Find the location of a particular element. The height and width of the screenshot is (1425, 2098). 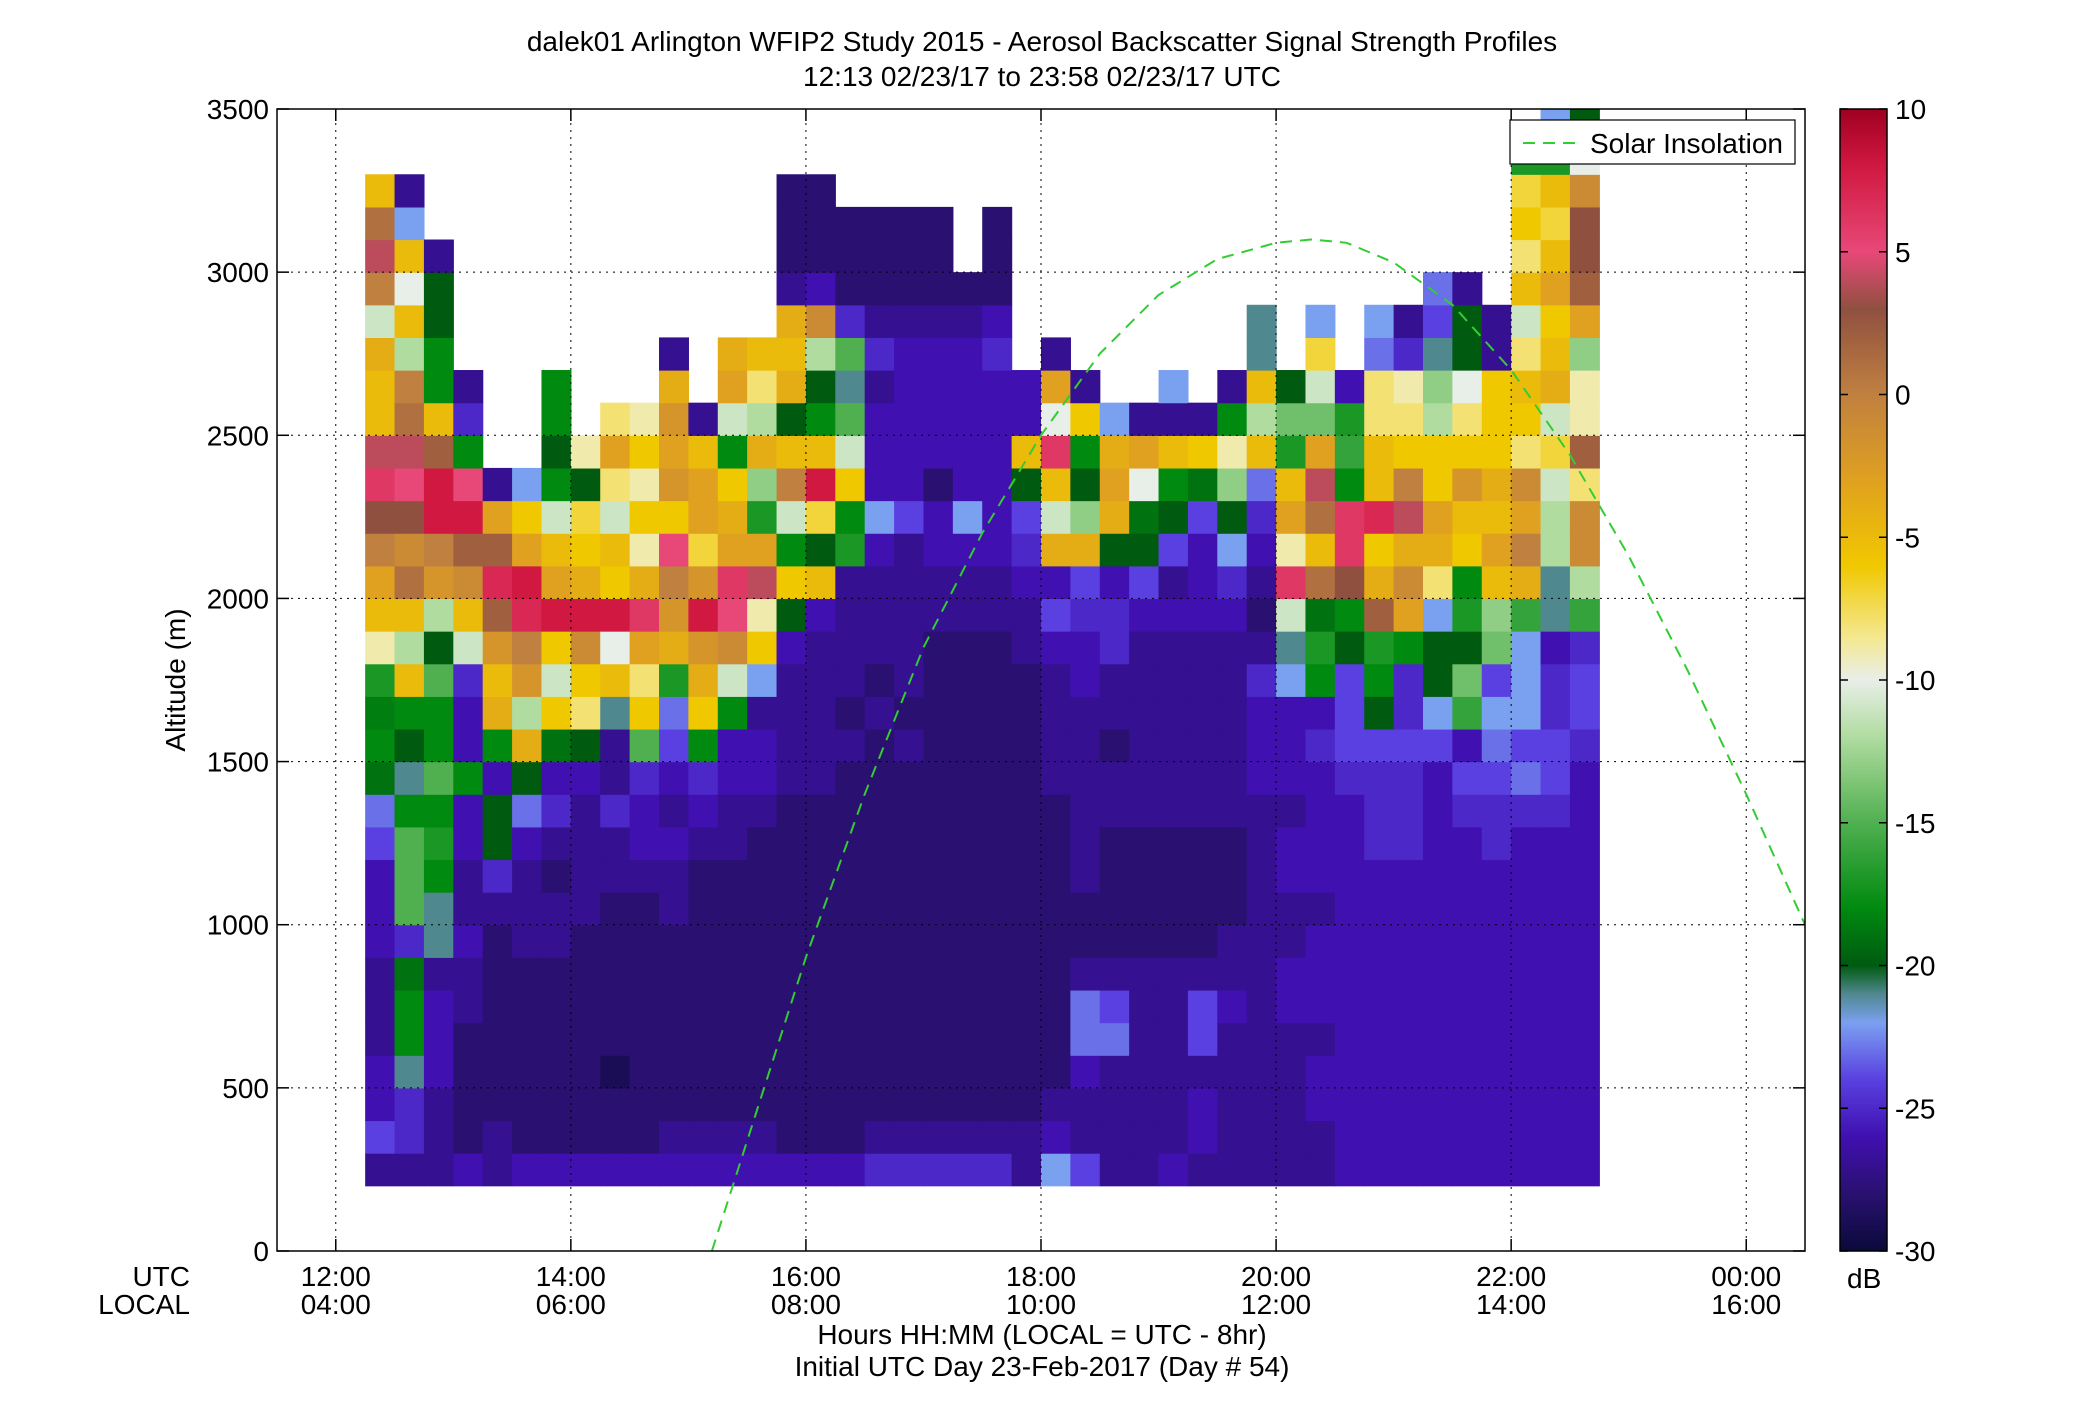

x-tick-label-local: 08:00 is located at coordinates (806, 1304).